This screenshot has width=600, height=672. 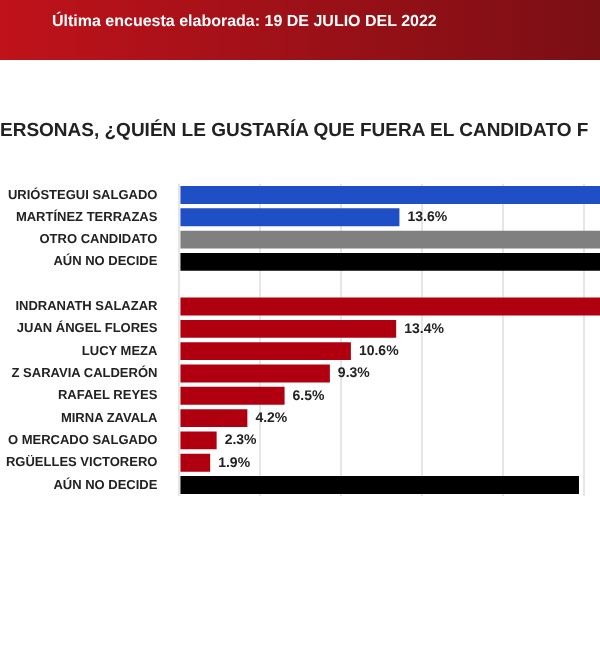 I want to click on chart-subtitle: Última encuesta elaborada: 19 DE JULIO DEL 2022, so click(x=300, y=30).